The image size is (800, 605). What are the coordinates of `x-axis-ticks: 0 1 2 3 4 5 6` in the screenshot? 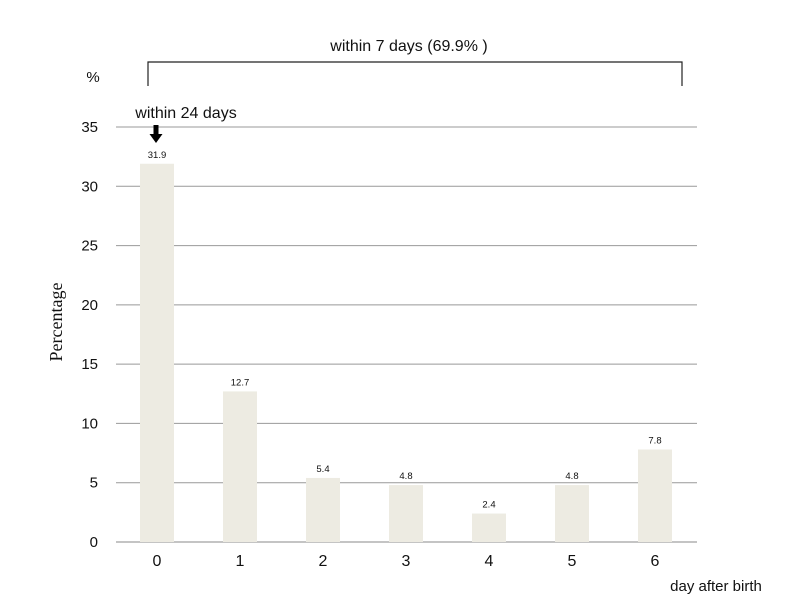 It's located at (406, 561).